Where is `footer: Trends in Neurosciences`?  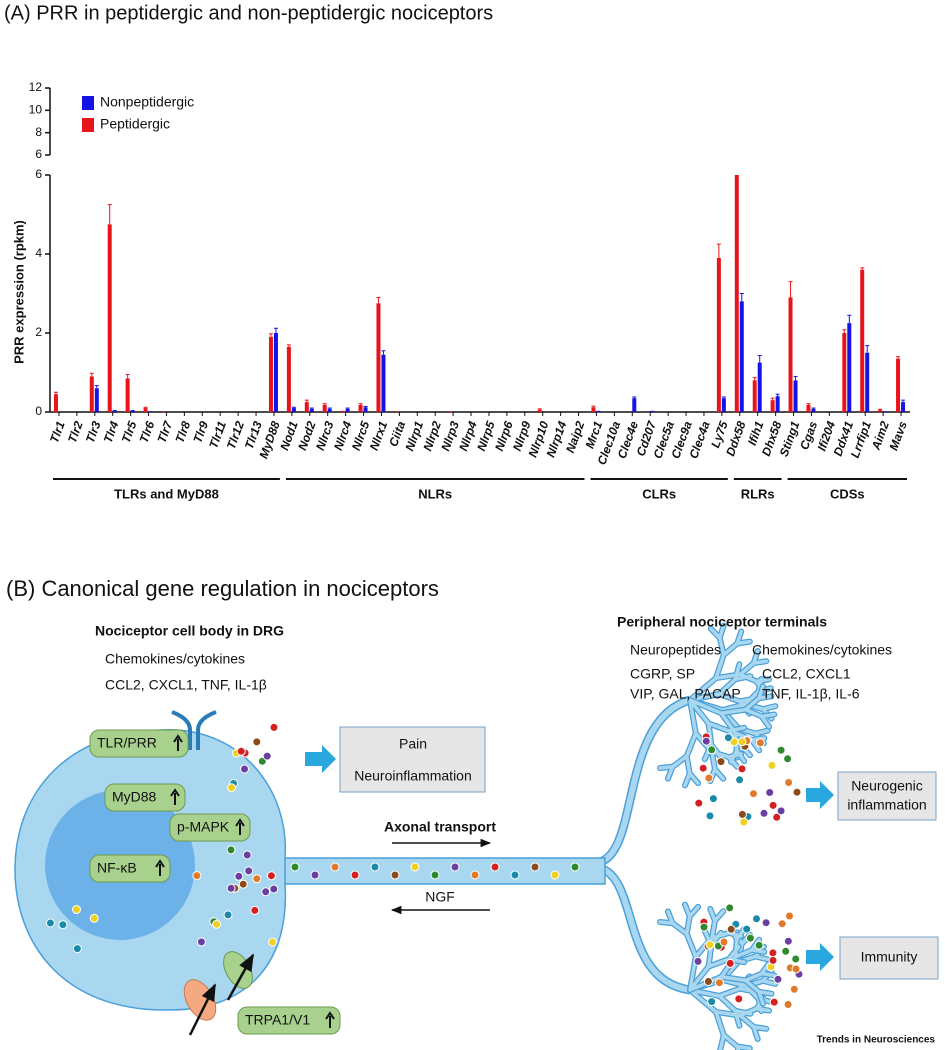
footer: Trends in Neurosciences is located at coordinates (876, 1040).